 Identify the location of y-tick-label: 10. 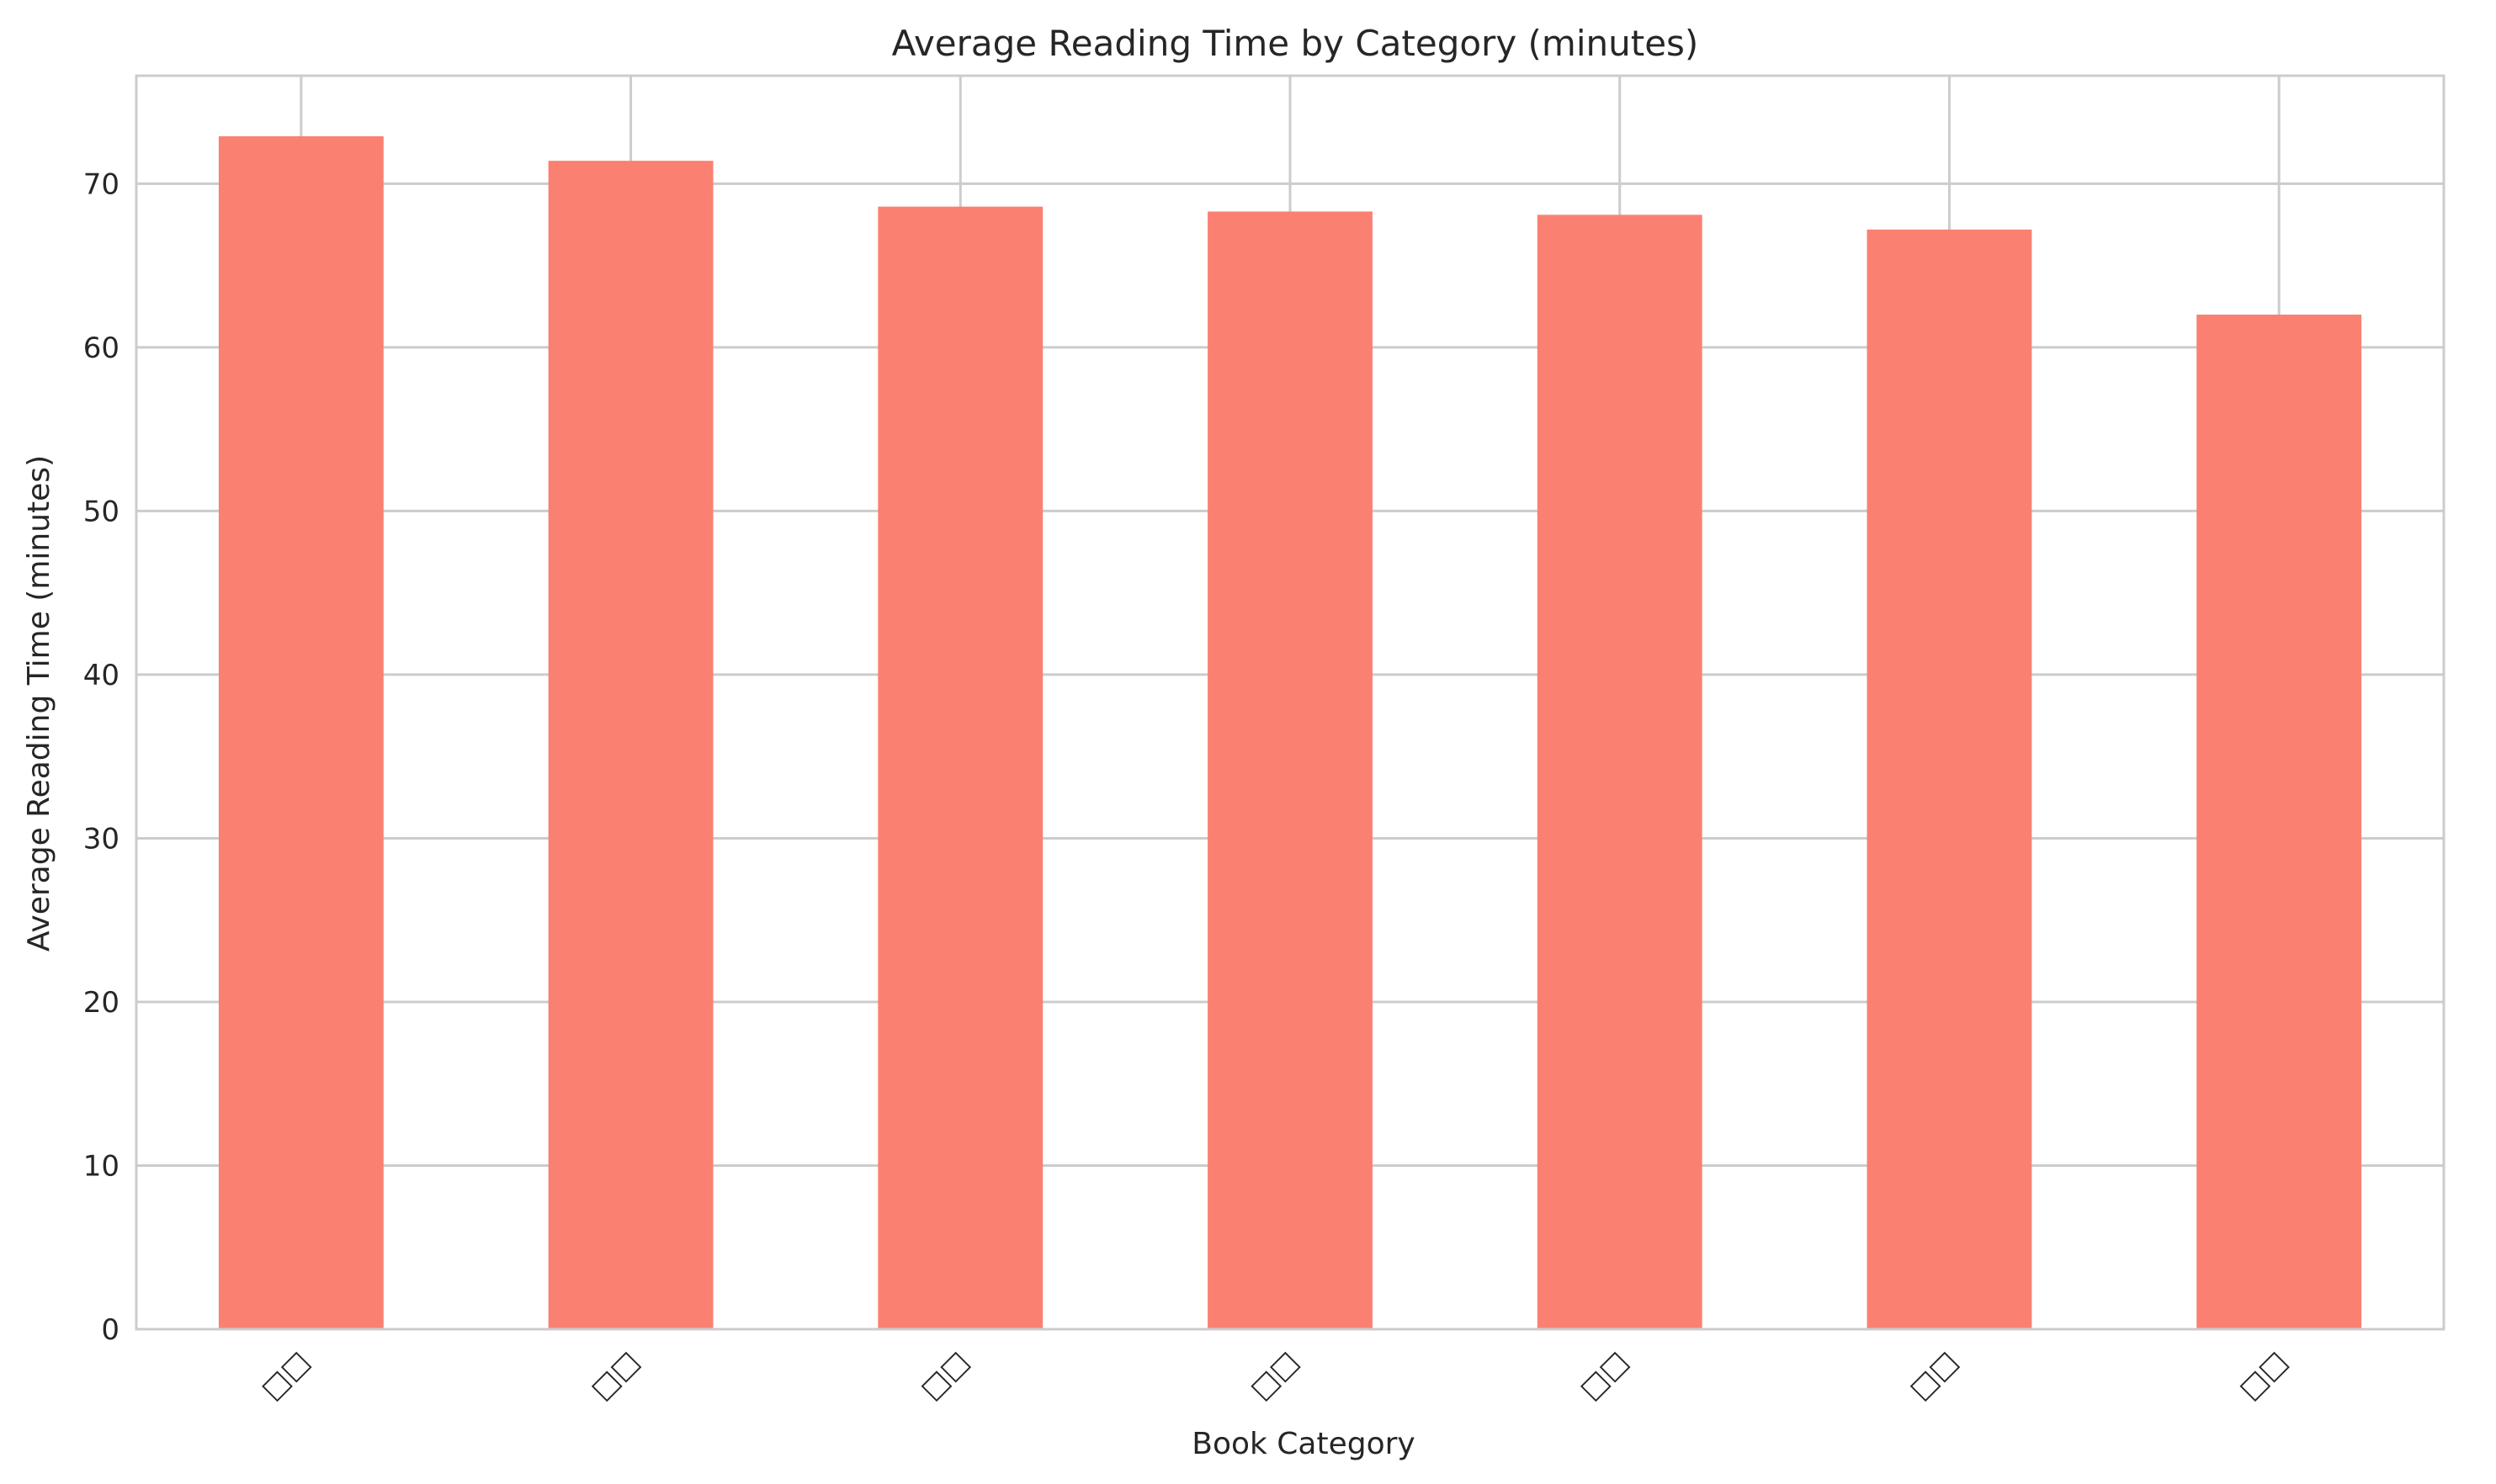
(101, 1166).